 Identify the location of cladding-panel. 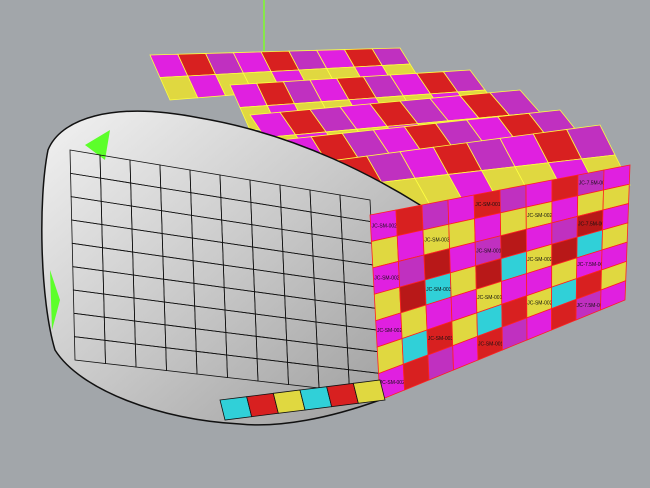
(613, 295).